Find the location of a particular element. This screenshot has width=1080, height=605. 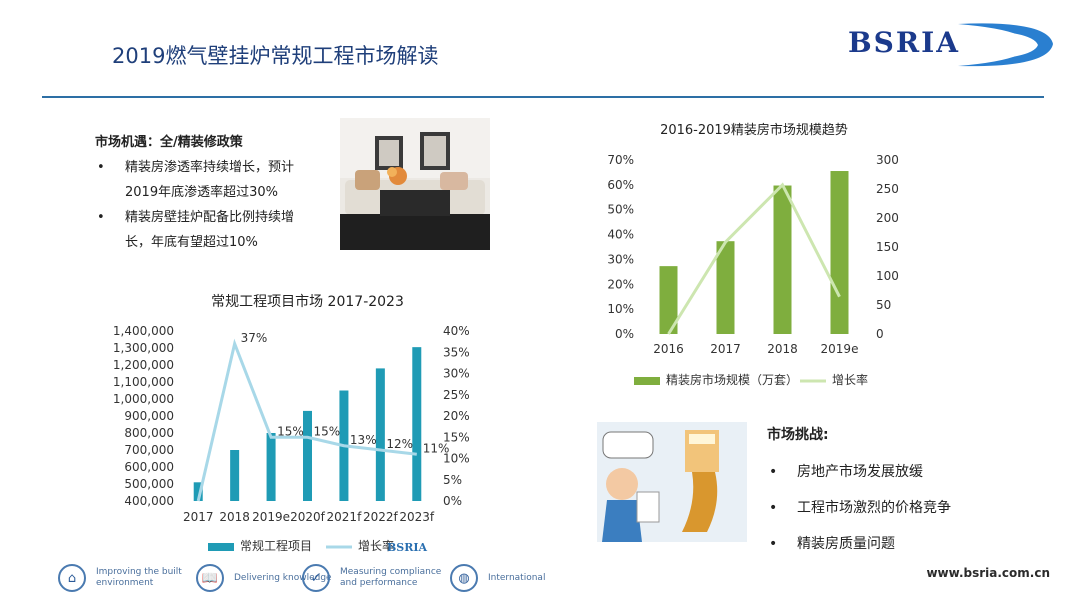

y-left-tick-label: 600,000 is located at coordinates (149, 467).